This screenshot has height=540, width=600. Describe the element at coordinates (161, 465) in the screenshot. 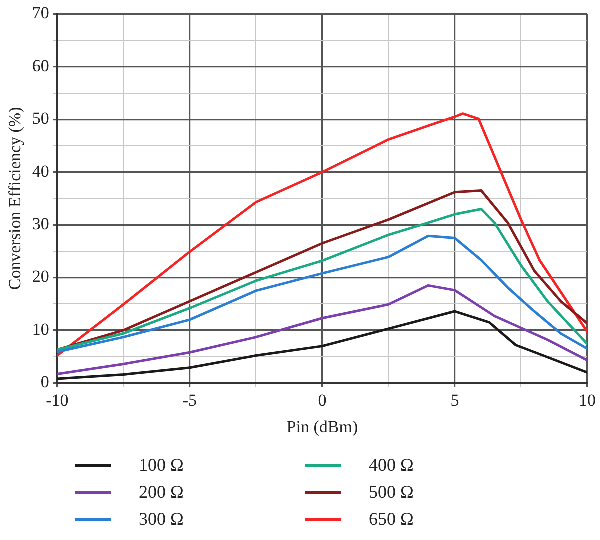

I see `legend-label: 100 Ω` at that location.